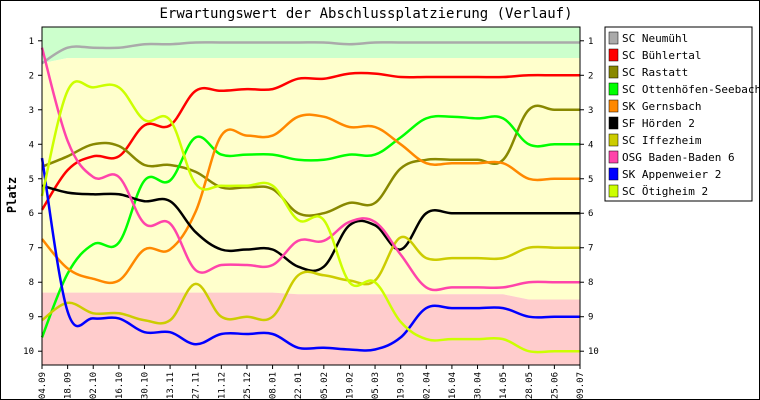 The image size is (760, 400). Describe the element at coordinates (479, 385) in the screenshot. I see `x-tick-label: 30.04` at that location.